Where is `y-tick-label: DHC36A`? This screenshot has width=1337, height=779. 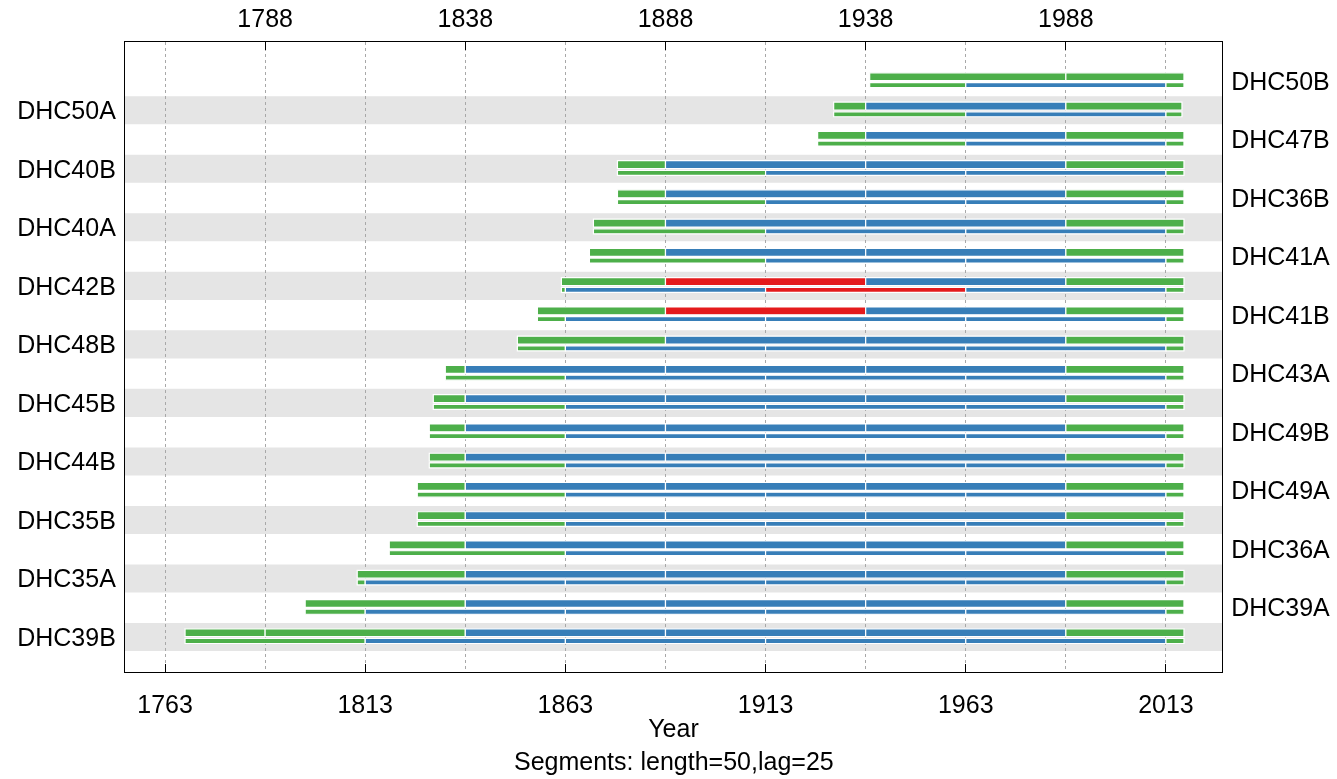 y-tick-label: DHC36A is located at coordinates (1281, 548).